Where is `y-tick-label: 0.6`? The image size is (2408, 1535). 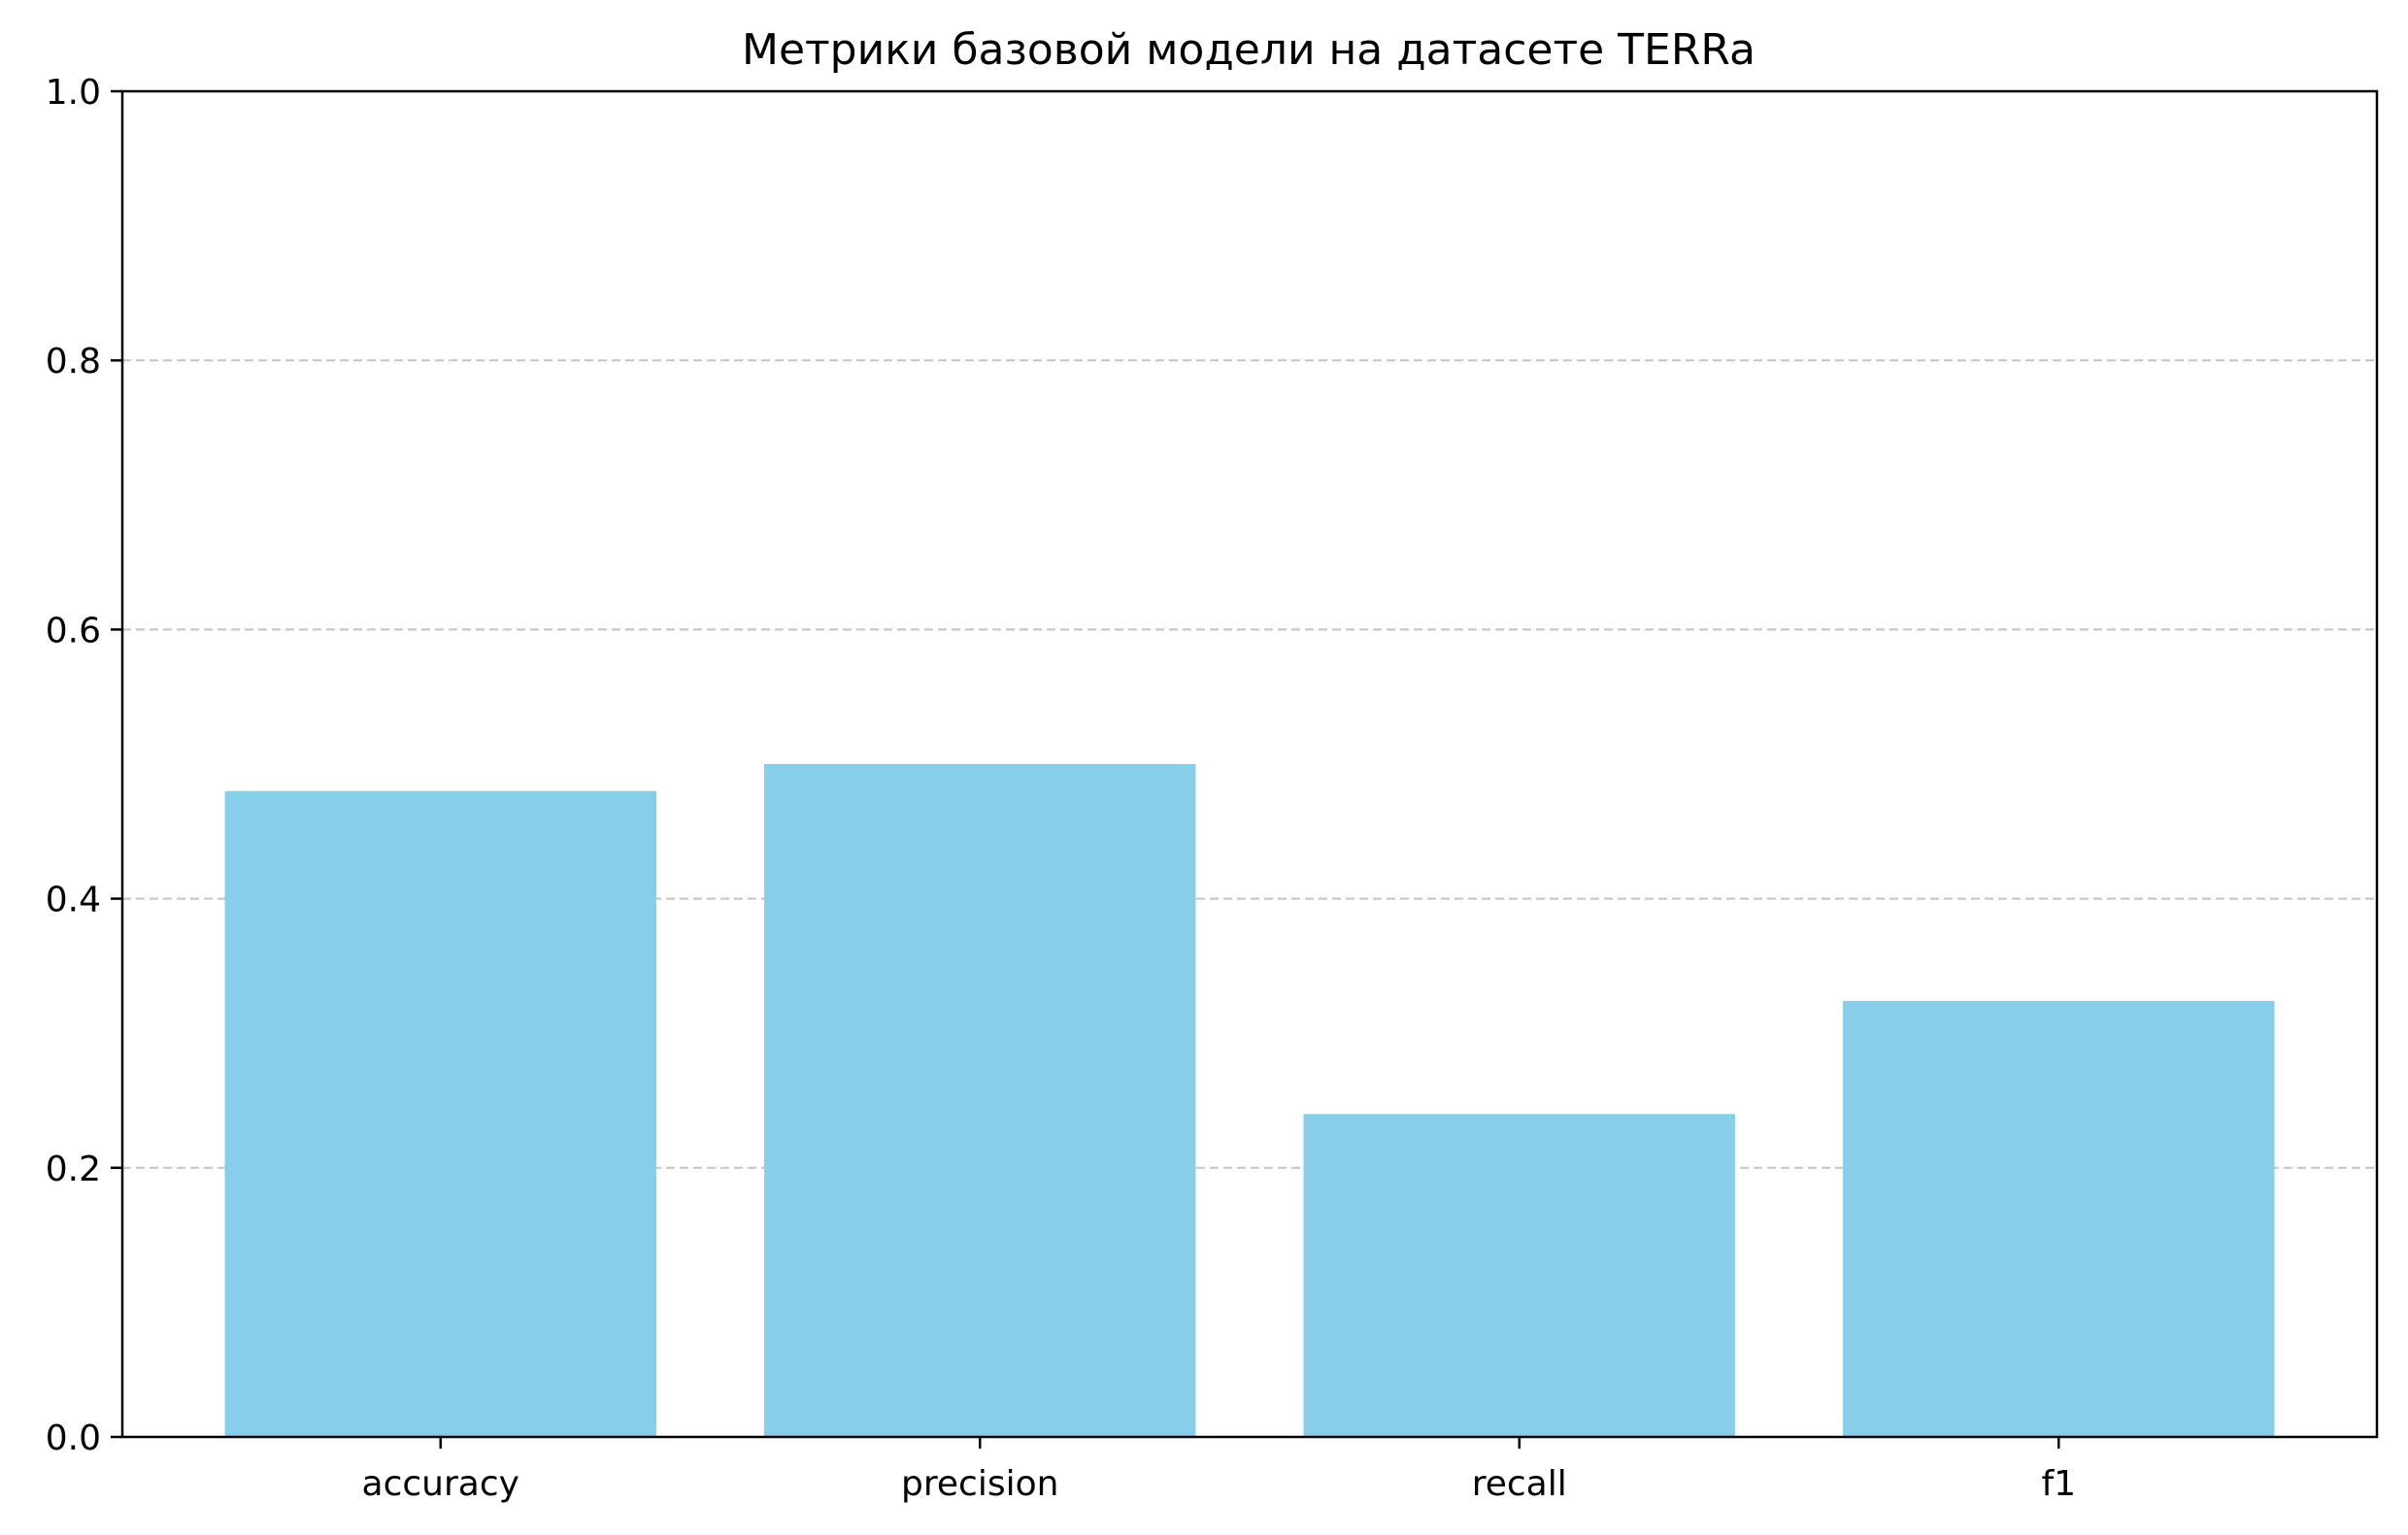
y-tick-label: 0.6 is located at coordinates (74, 631).